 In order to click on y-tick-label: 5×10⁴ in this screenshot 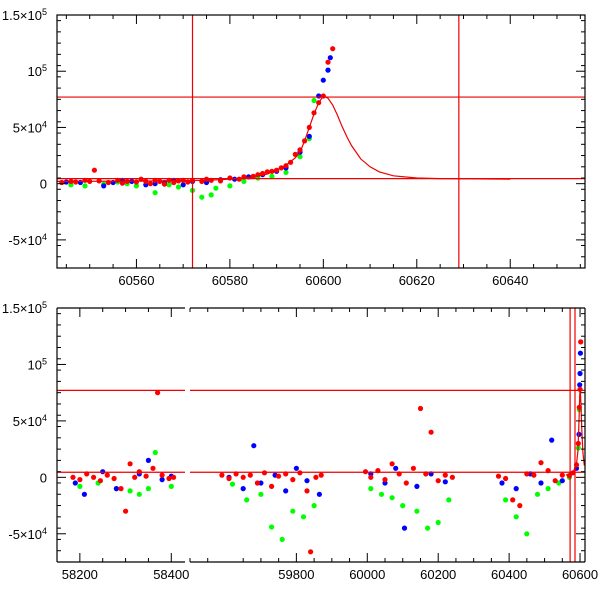, I will do `click(30, 421)`.